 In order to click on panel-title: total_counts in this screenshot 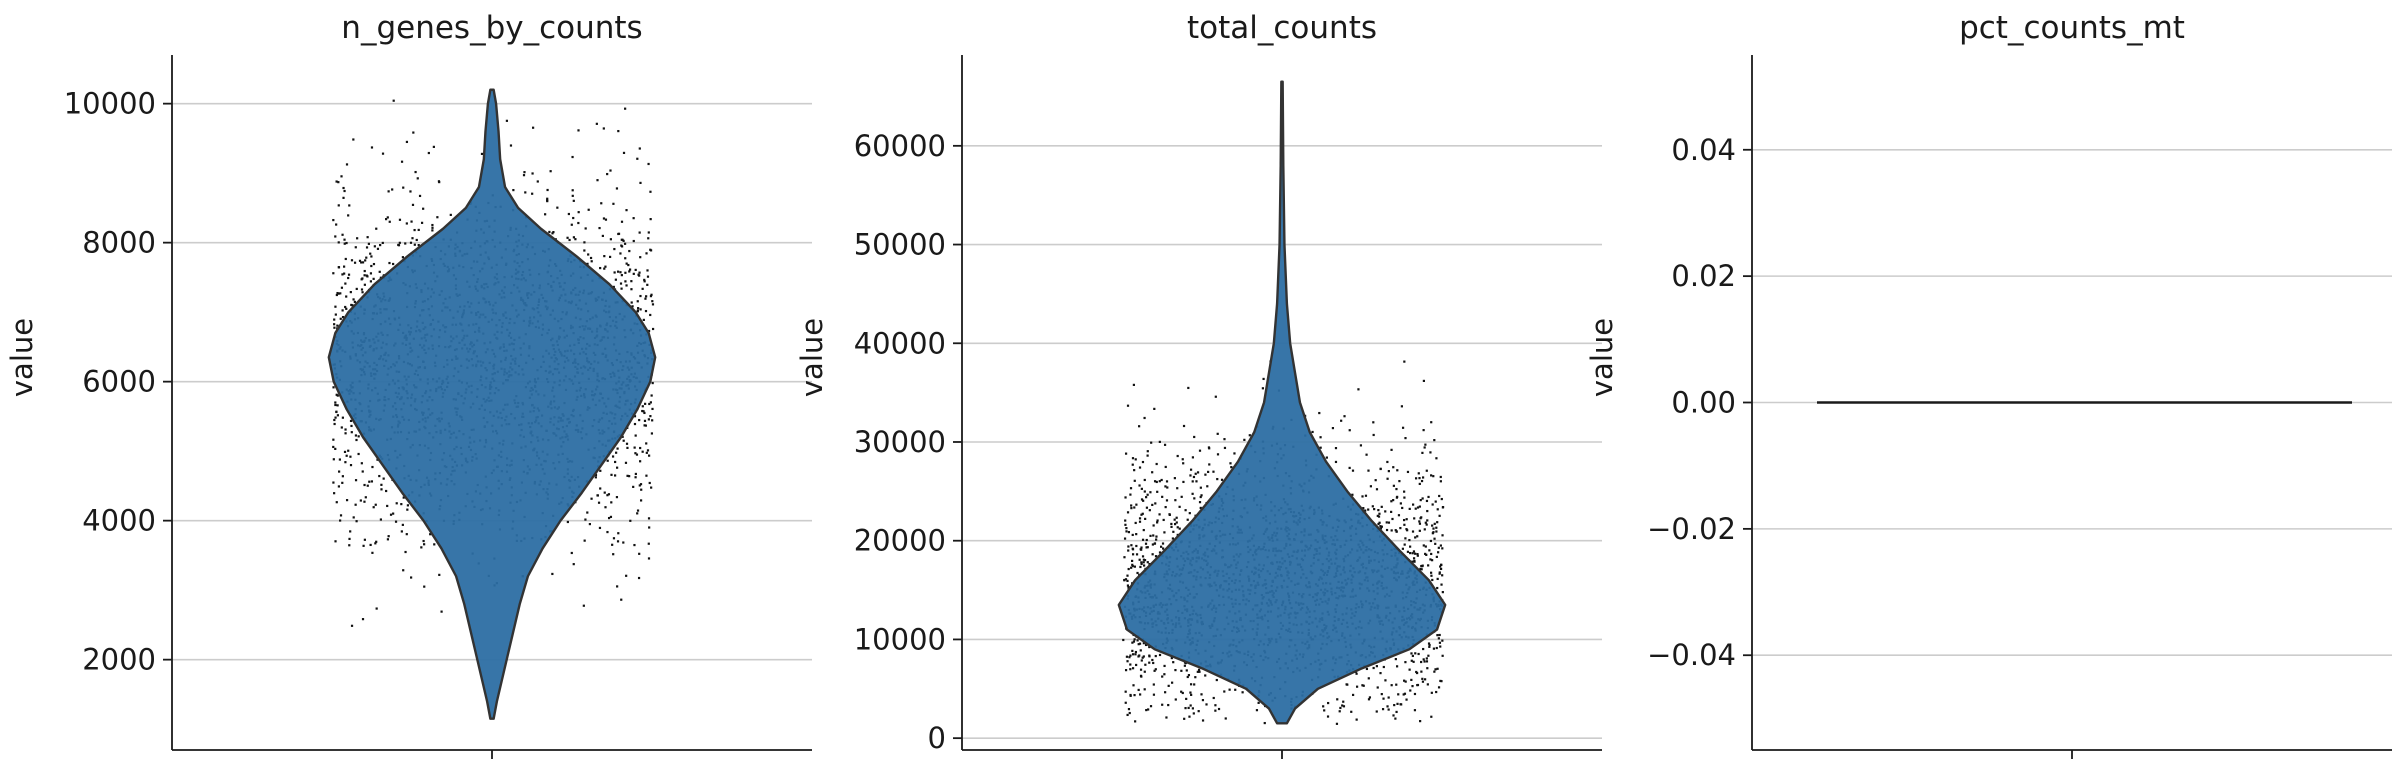, I will do `click(1282, 28)`.